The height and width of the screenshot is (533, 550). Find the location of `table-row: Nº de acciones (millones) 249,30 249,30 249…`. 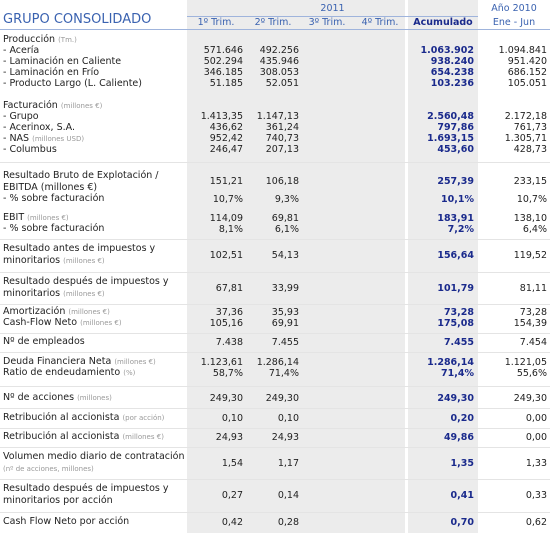

table-row: Nº de acciones (millones) 249,30 249,30 249… is located at coordinates (275, 398).